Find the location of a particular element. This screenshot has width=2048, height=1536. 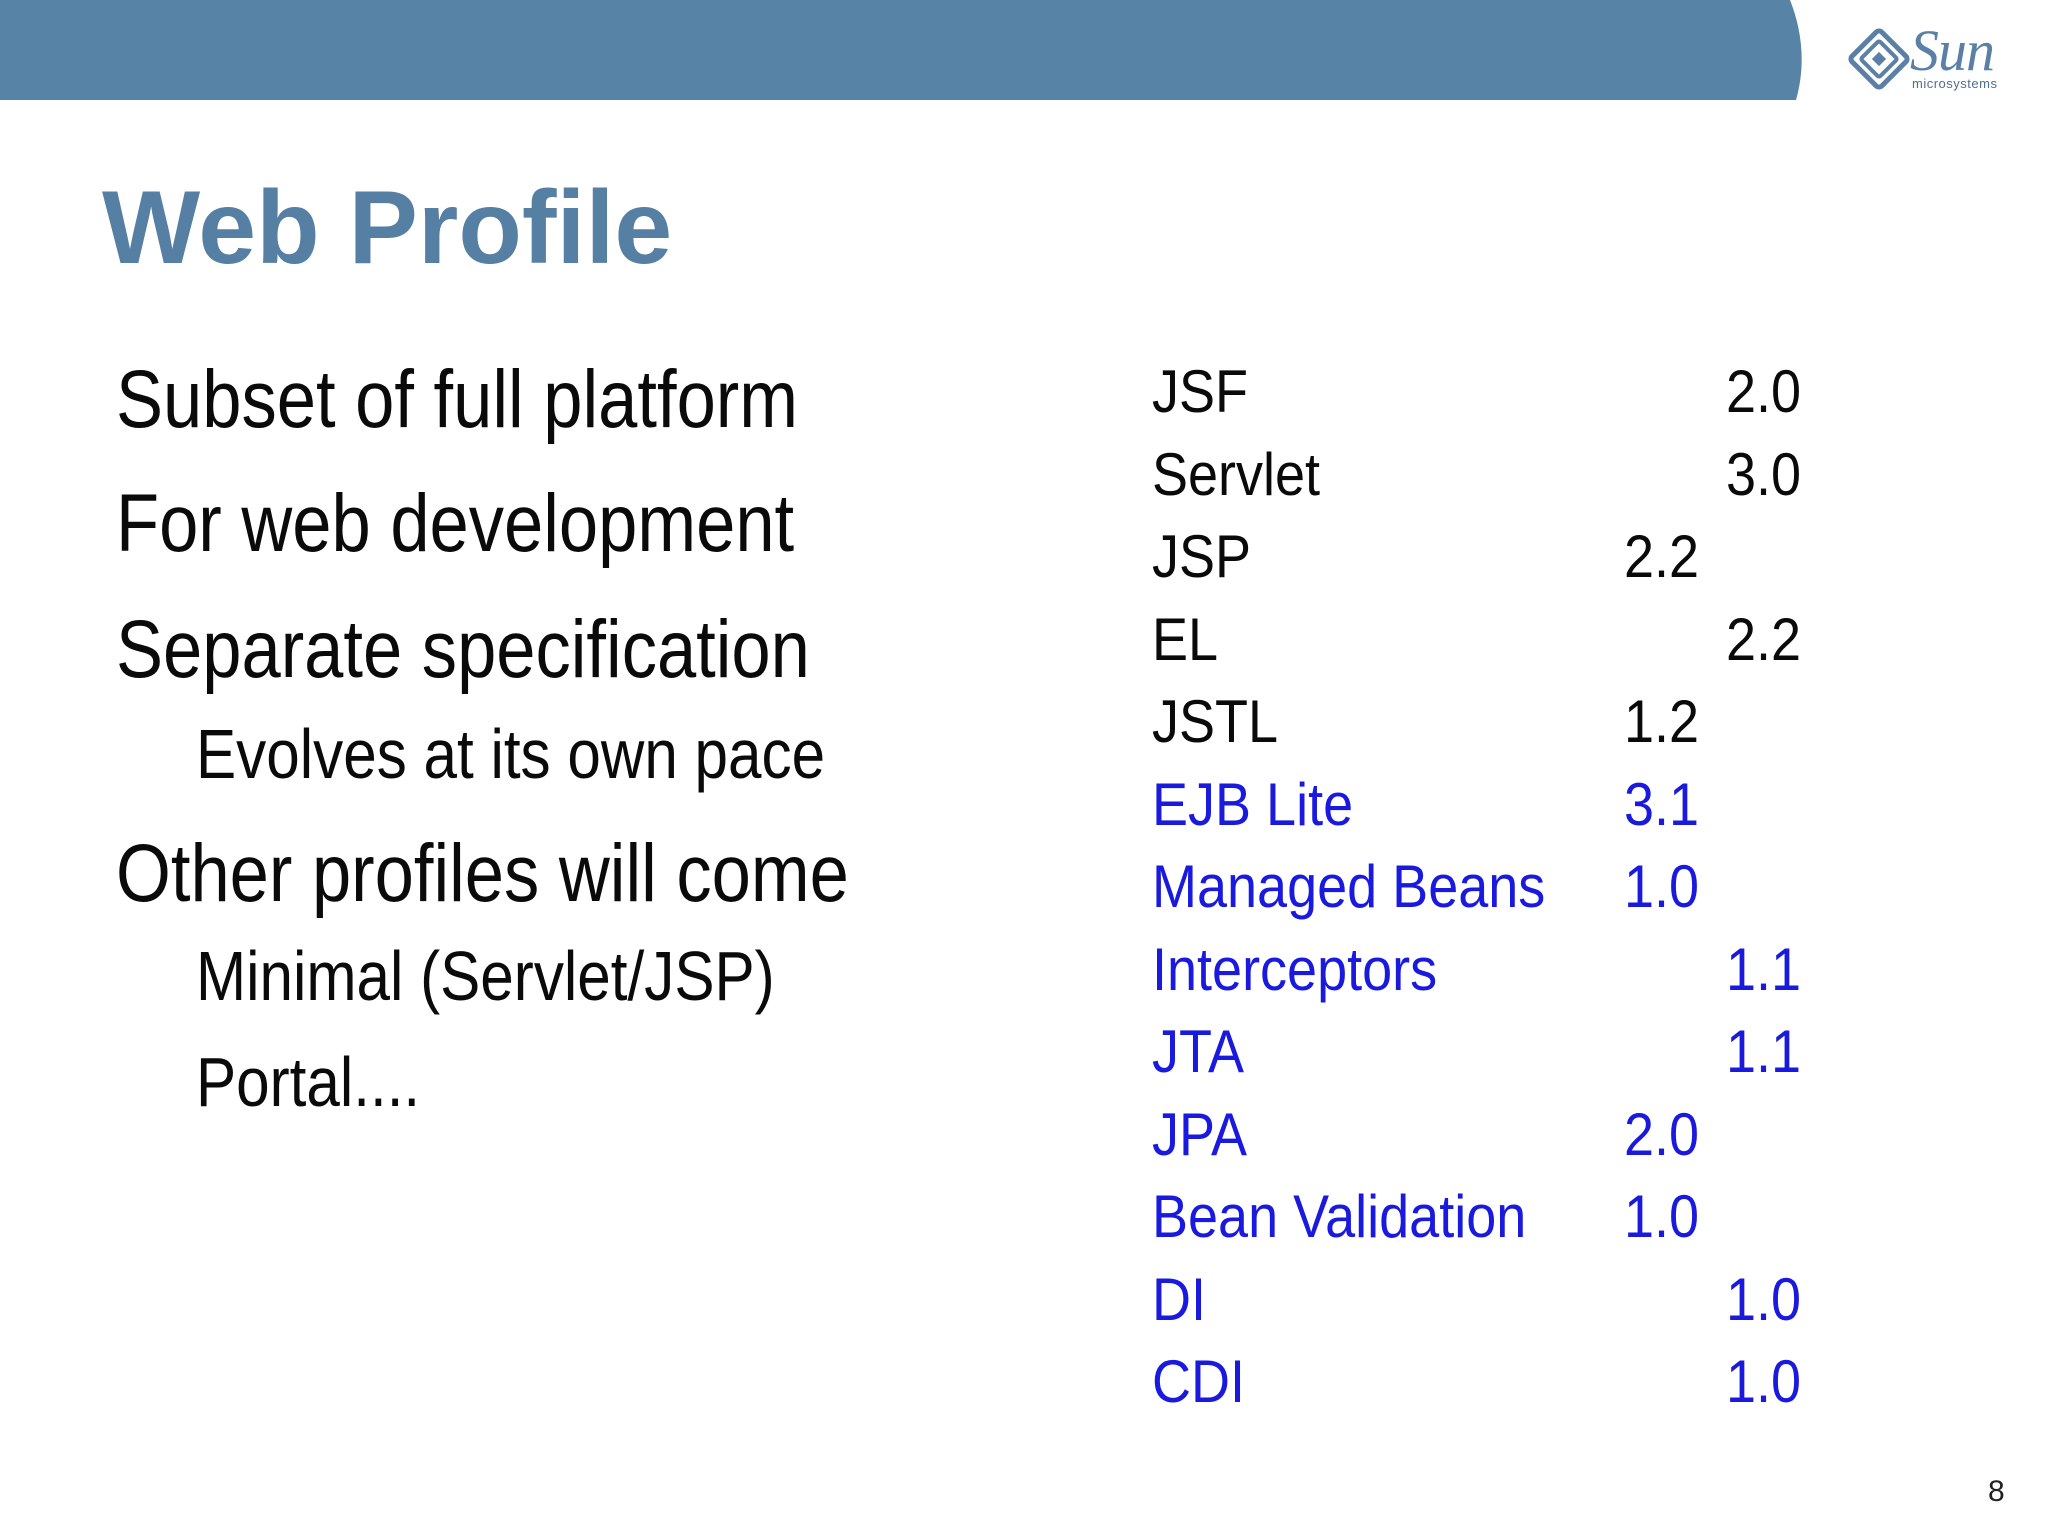

spec-version: 1.2 is located at coordinates (1662, 721).